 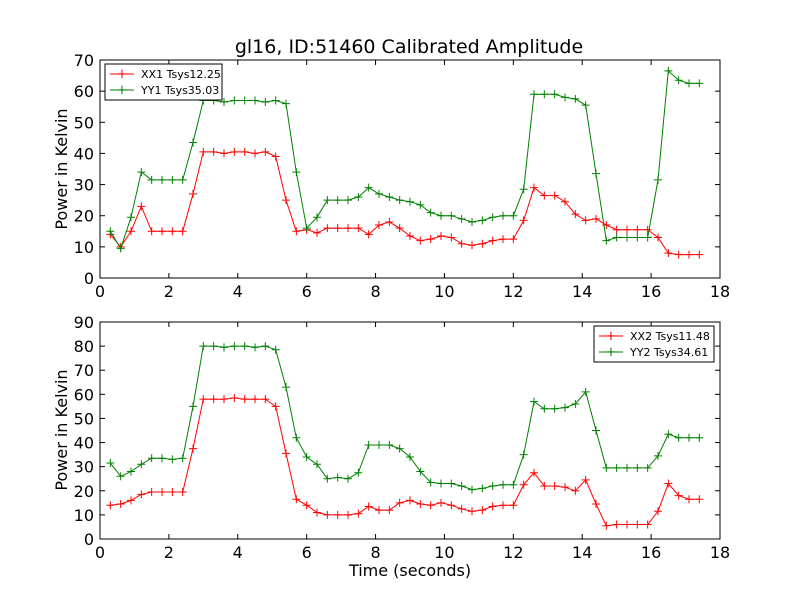 What do you see at coordinates (84, 322) in the screenshot?
I see `y-tick-label: 90` at bounding box center [84, 322].